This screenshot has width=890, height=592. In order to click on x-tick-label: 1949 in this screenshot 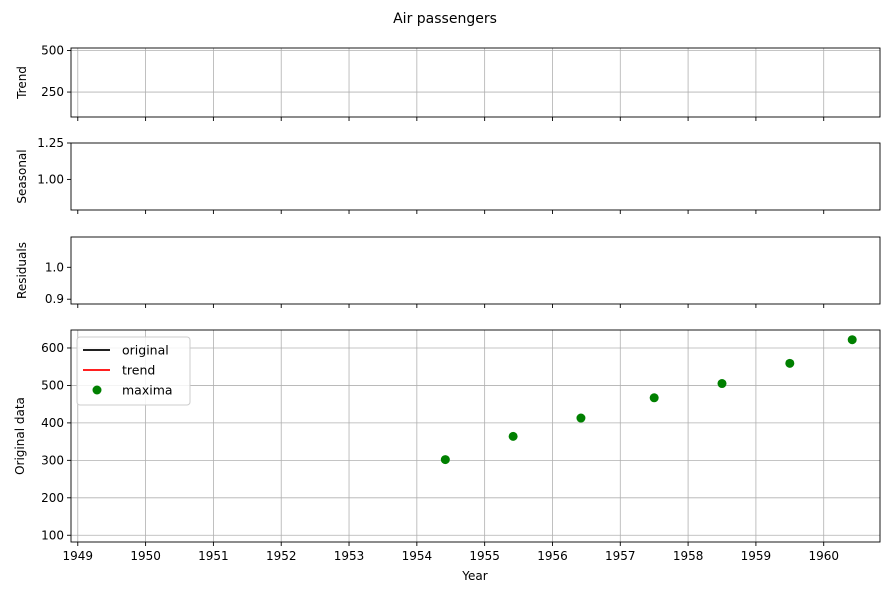, I will do `click(78, 556)`.